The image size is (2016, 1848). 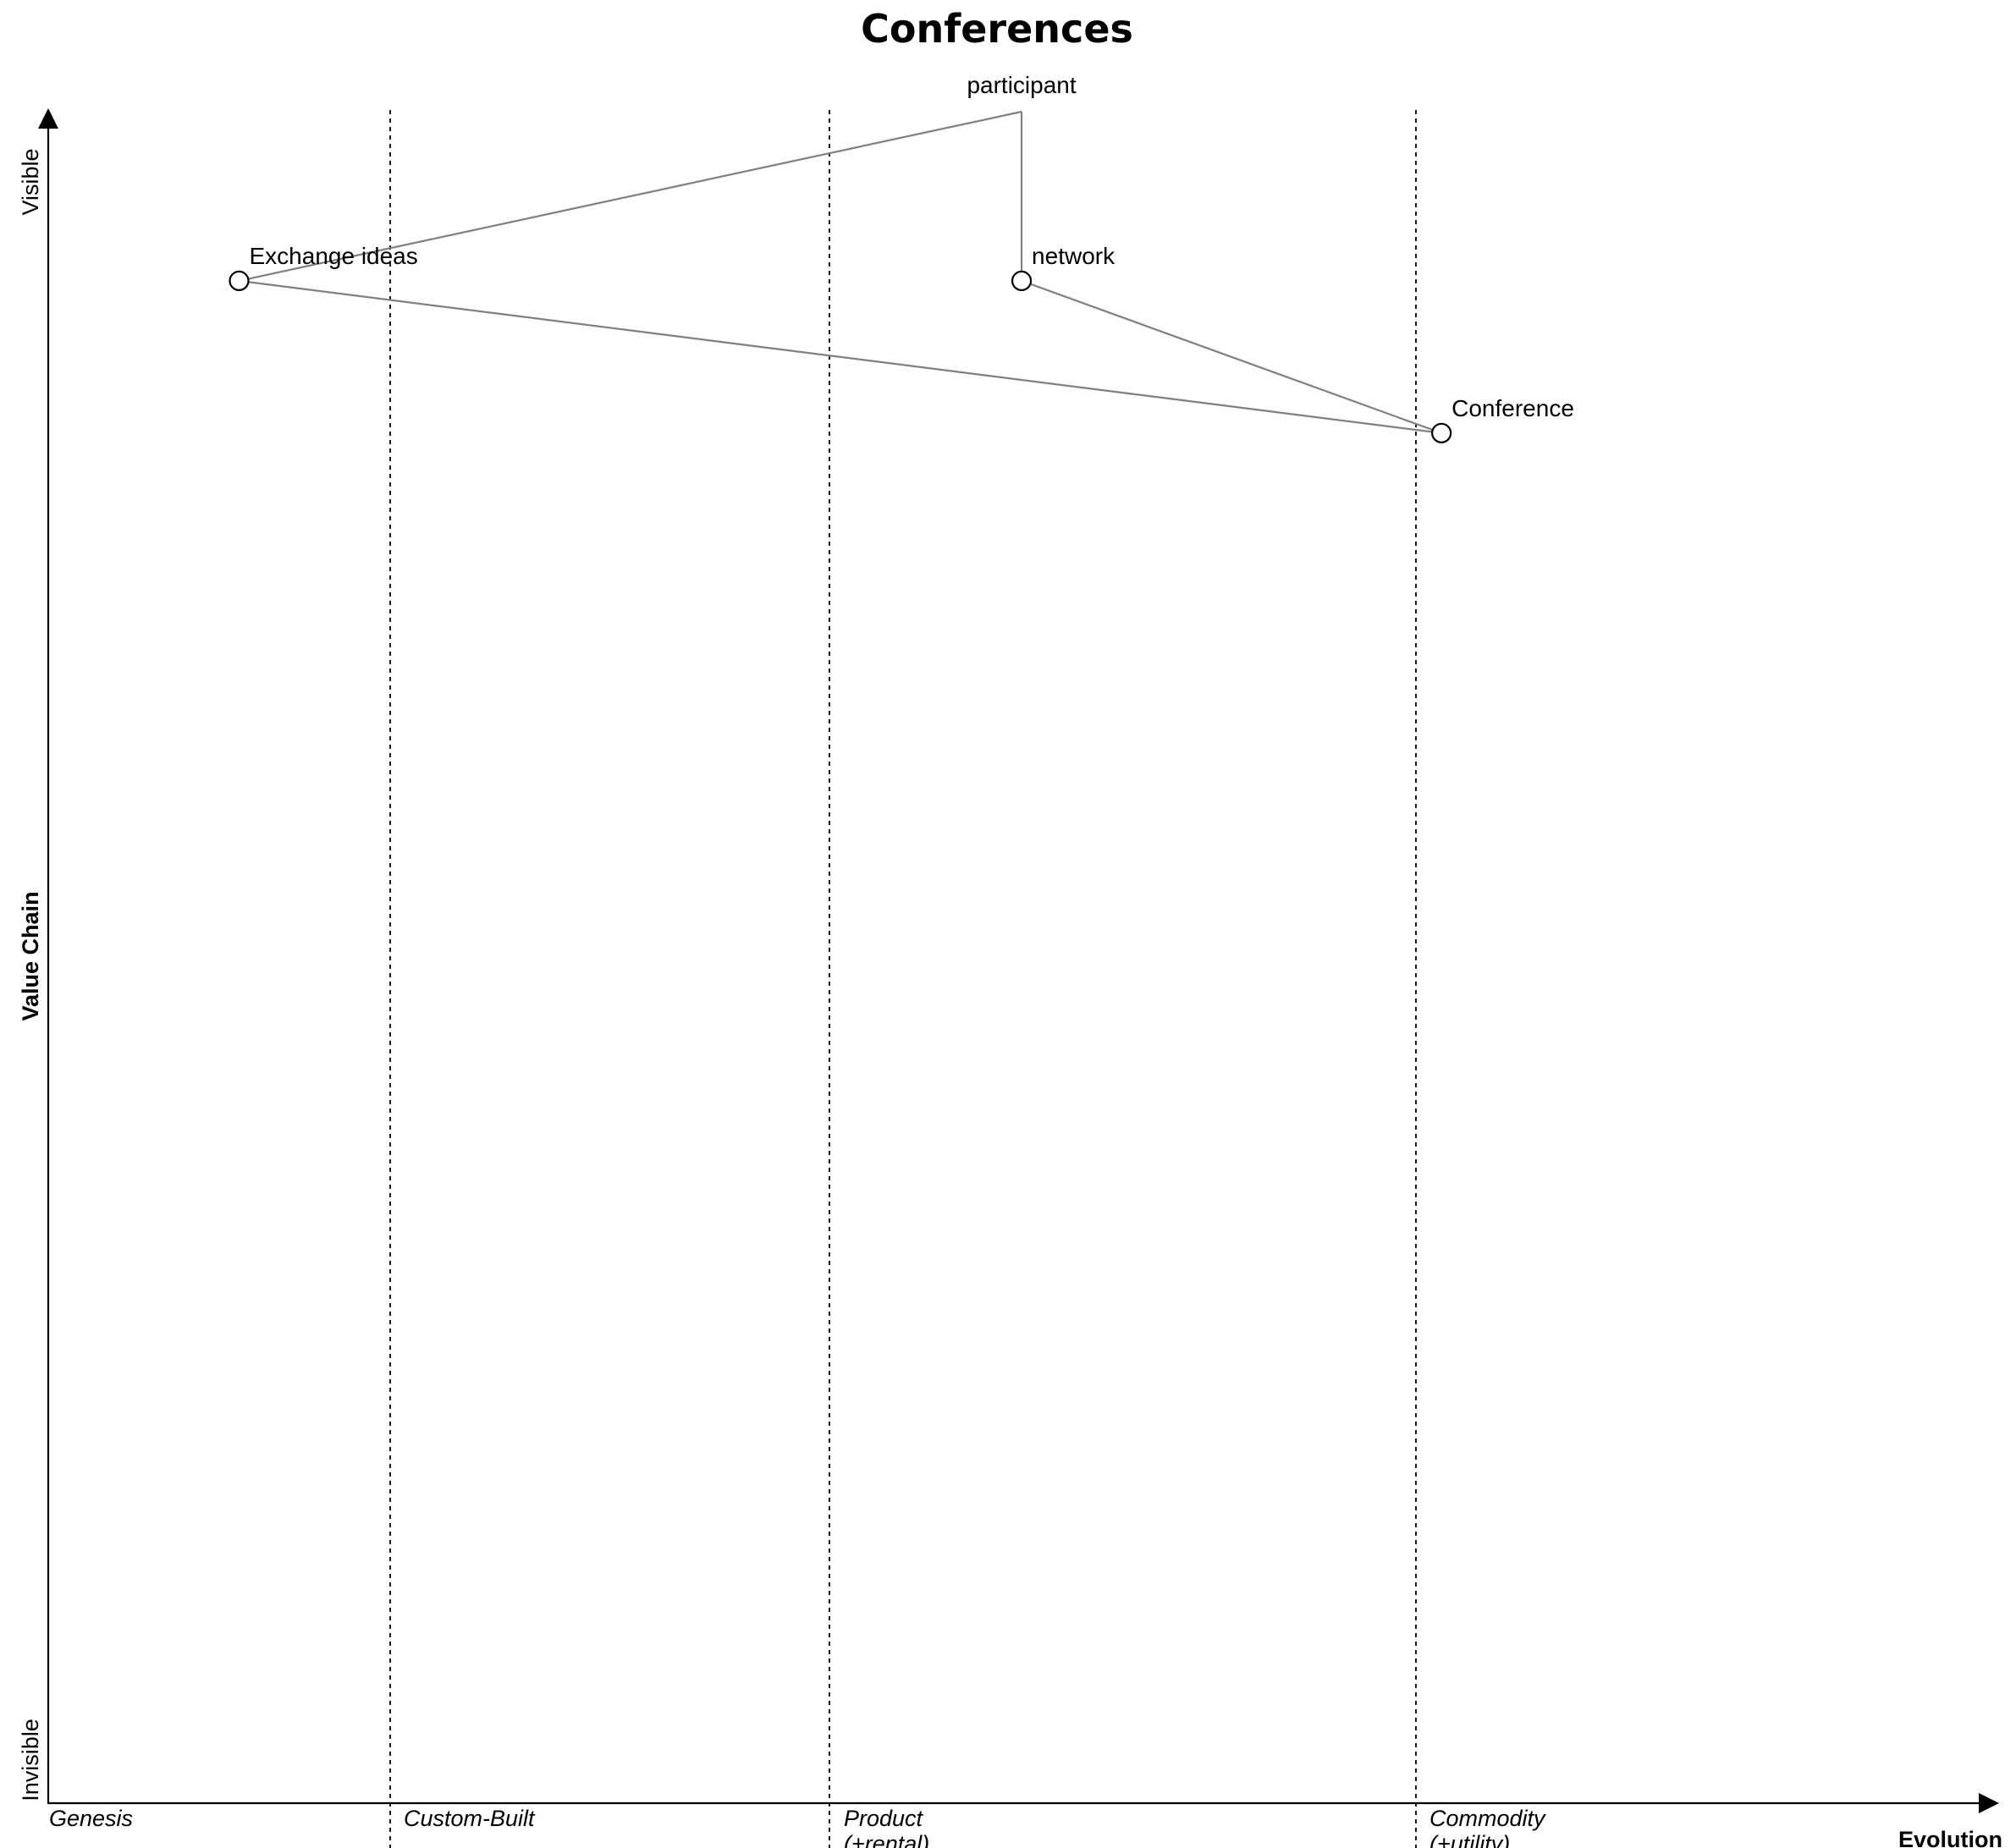 What do you see at coordinates (30, 1760) in the screenshot?
I see `y-axis-invisible-label: Invisible` at bounding box center [30, 1760].